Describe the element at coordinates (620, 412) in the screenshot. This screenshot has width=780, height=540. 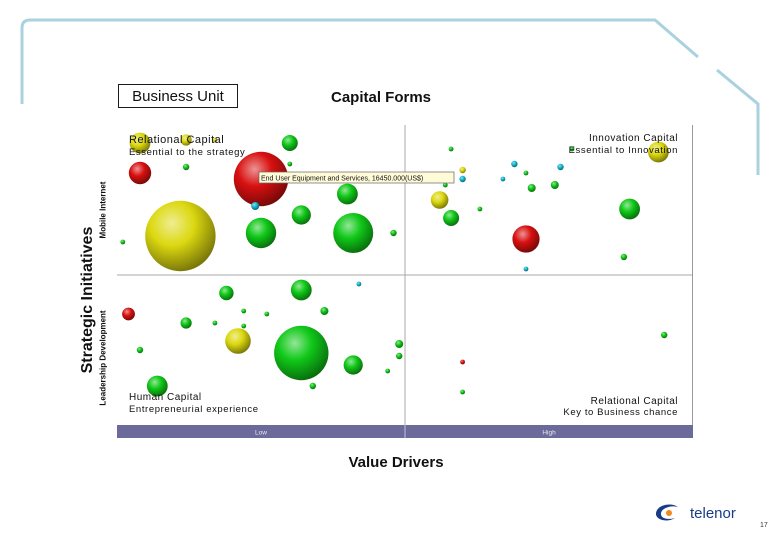
I see `quadrant-subtitle-bottom-right: Key to Business chance` at that location.